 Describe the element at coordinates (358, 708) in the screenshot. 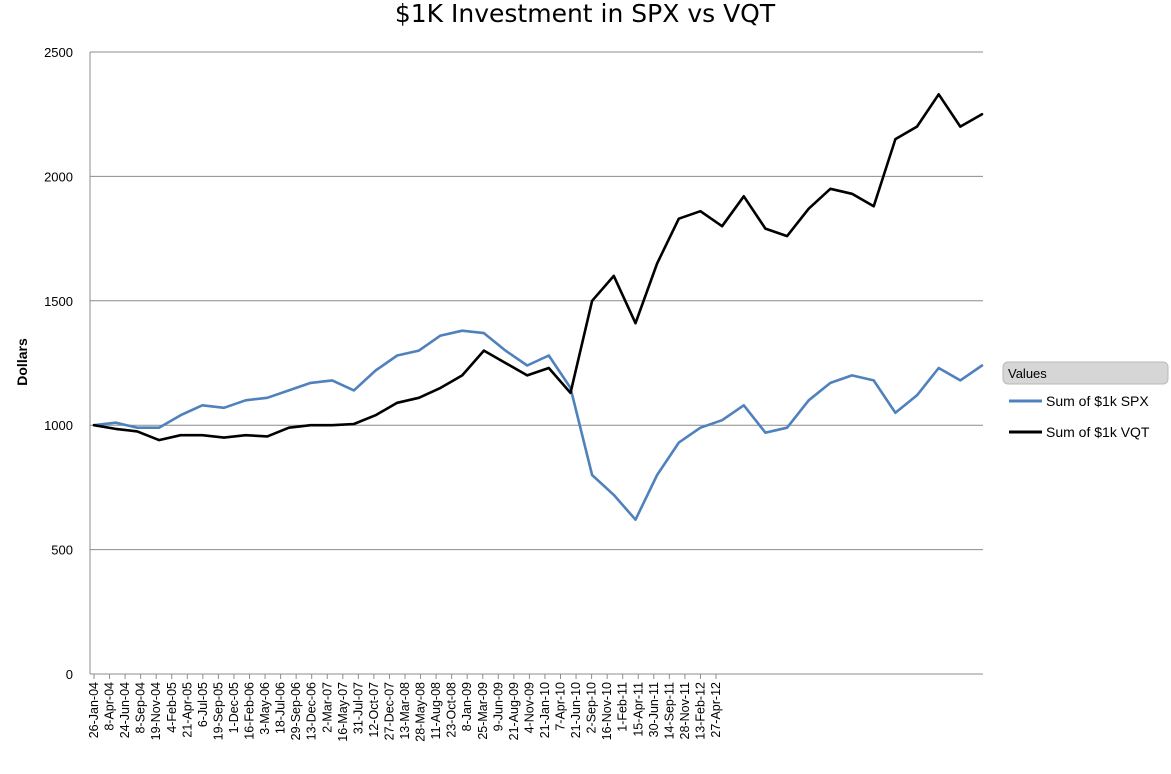

I see `x-tick-label: 31-Jul-07` at that location.